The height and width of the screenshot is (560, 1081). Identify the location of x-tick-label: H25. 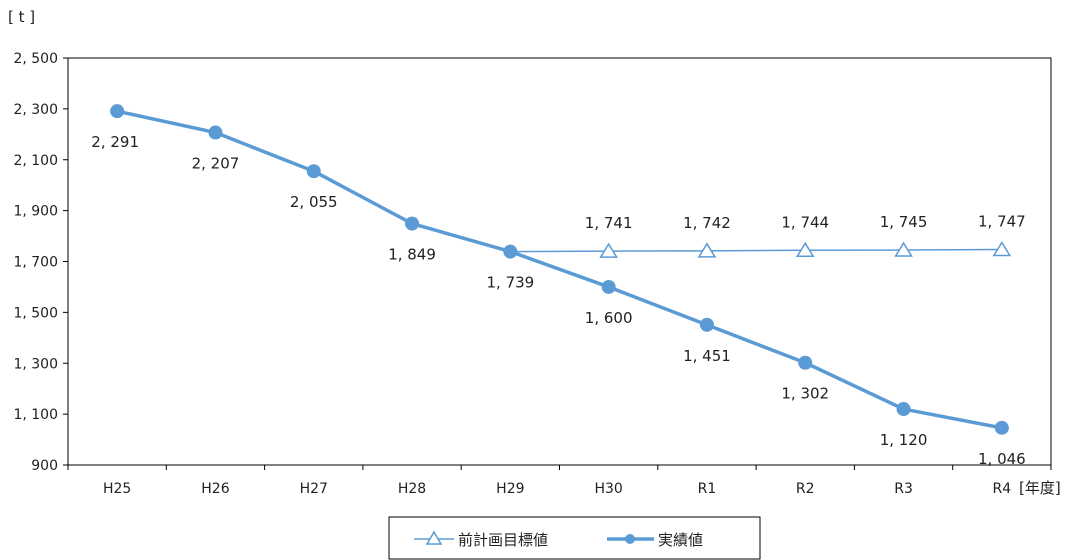
(117, 489).